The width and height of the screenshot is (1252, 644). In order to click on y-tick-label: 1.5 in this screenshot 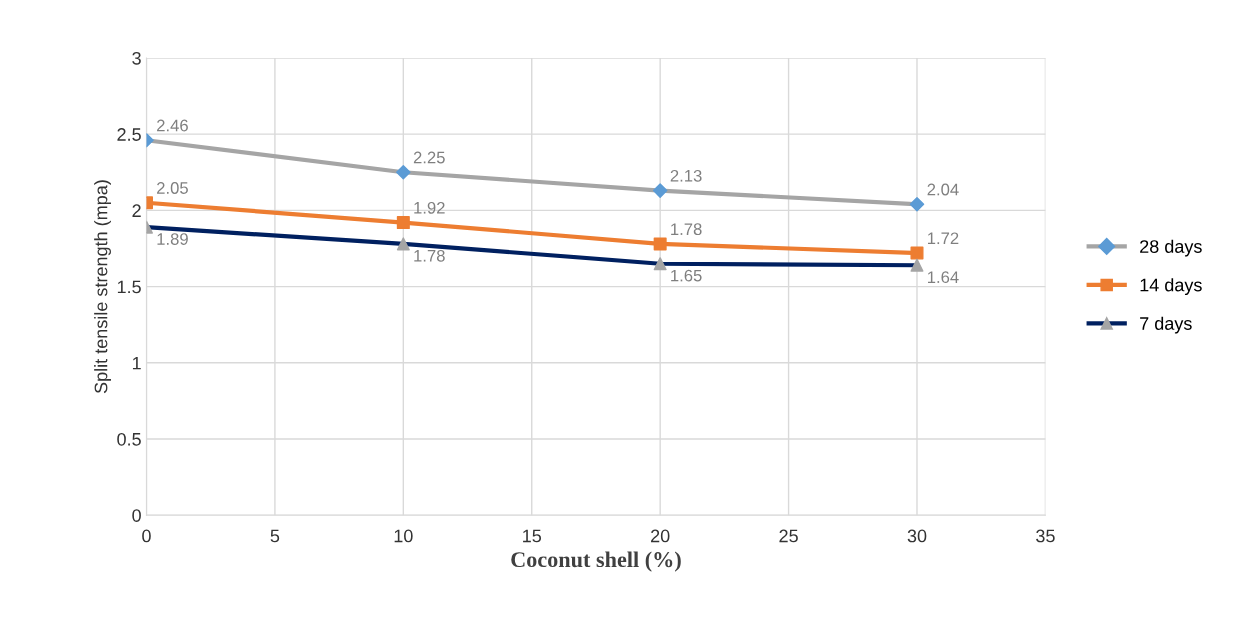, I will do `click(129, 287)`.